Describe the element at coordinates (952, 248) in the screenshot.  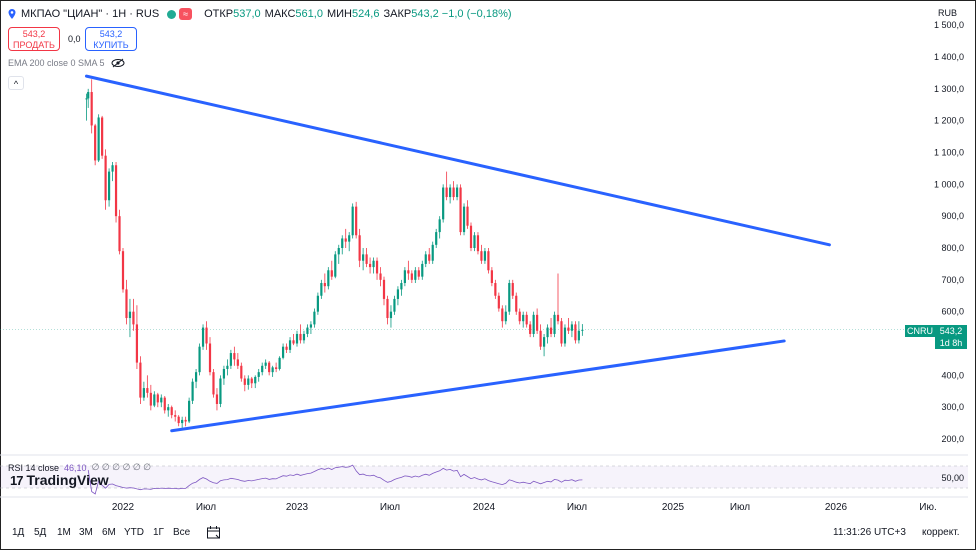
I see `price-tick-label: 800,0` at that location.